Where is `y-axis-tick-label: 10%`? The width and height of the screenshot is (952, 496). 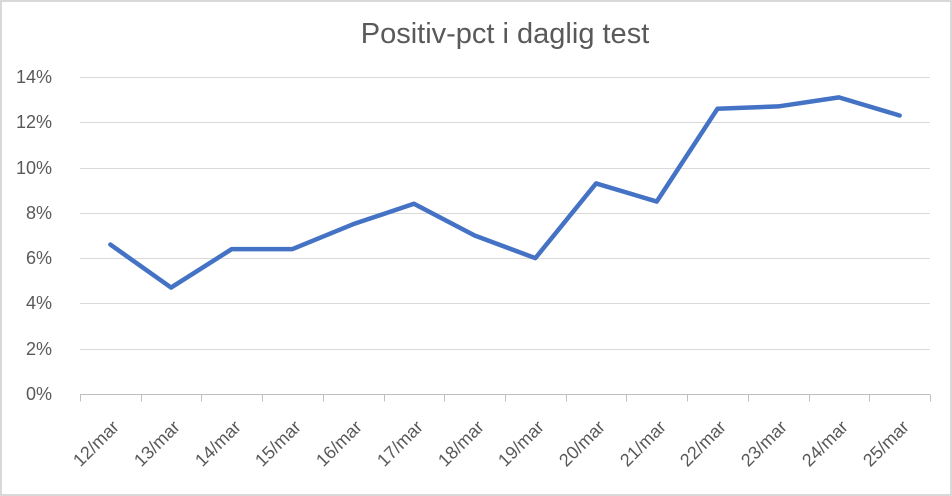 y-axis-tick-label: 10% is located at coordinates (33, 167).